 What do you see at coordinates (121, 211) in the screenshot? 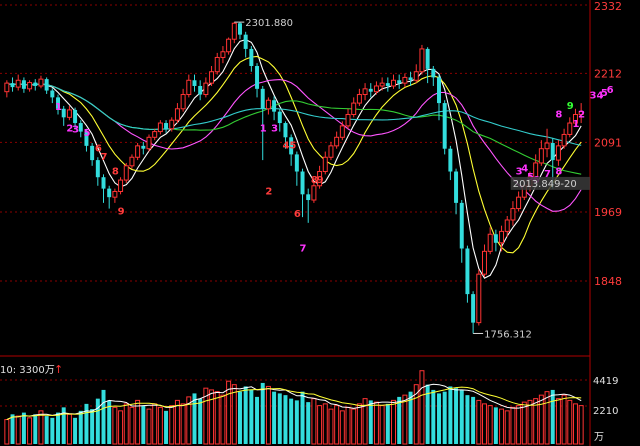
I see `sequence-count-label: 9` at bounding box center [121, 211].